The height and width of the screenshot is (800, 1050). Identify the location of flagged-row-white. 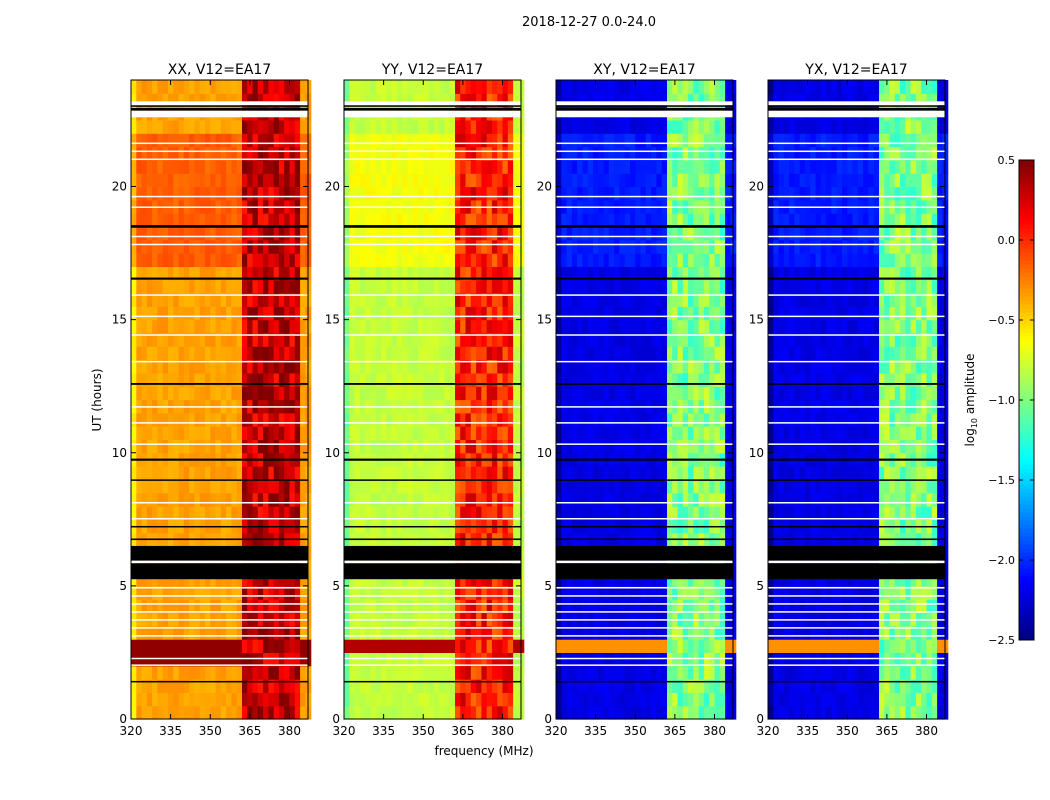
(219, 316).